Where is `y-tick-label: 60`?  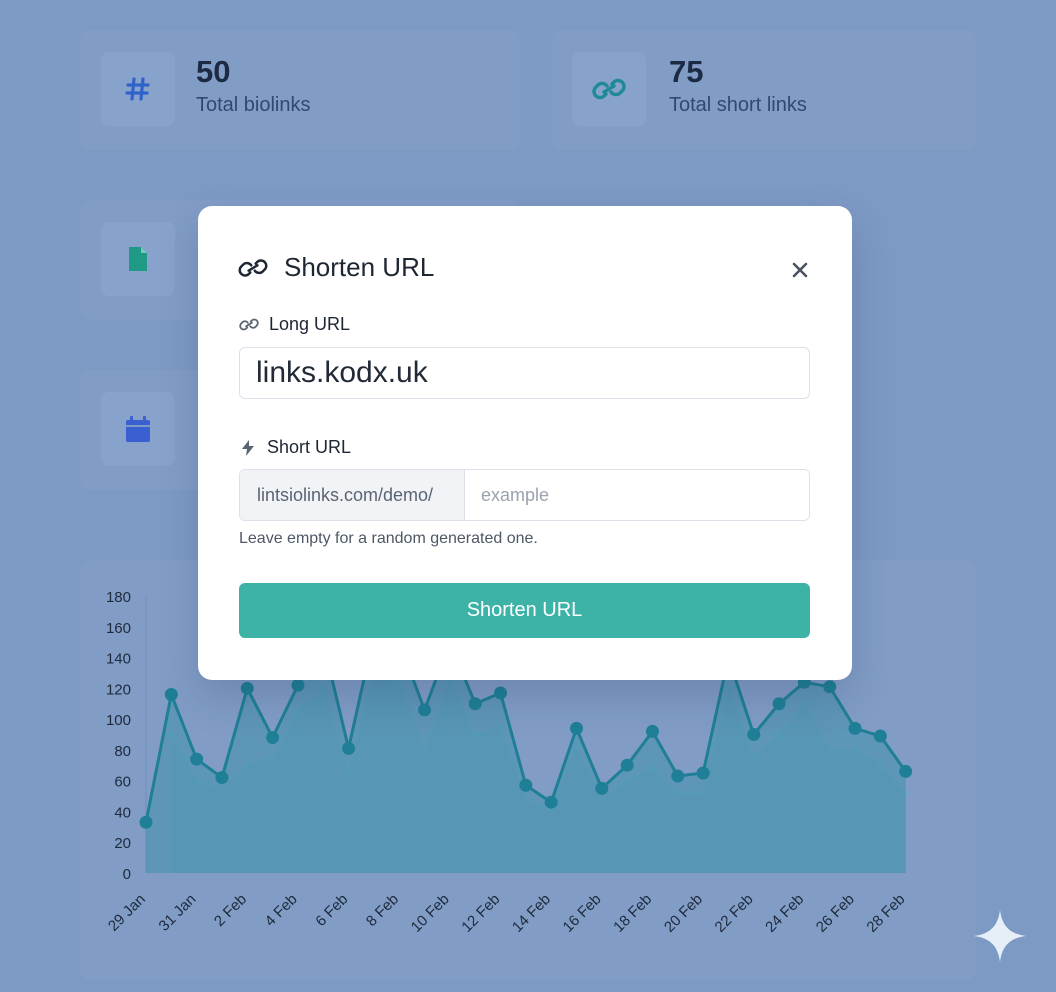
y-tick-label: 60 is located at coordinates (122, 782).